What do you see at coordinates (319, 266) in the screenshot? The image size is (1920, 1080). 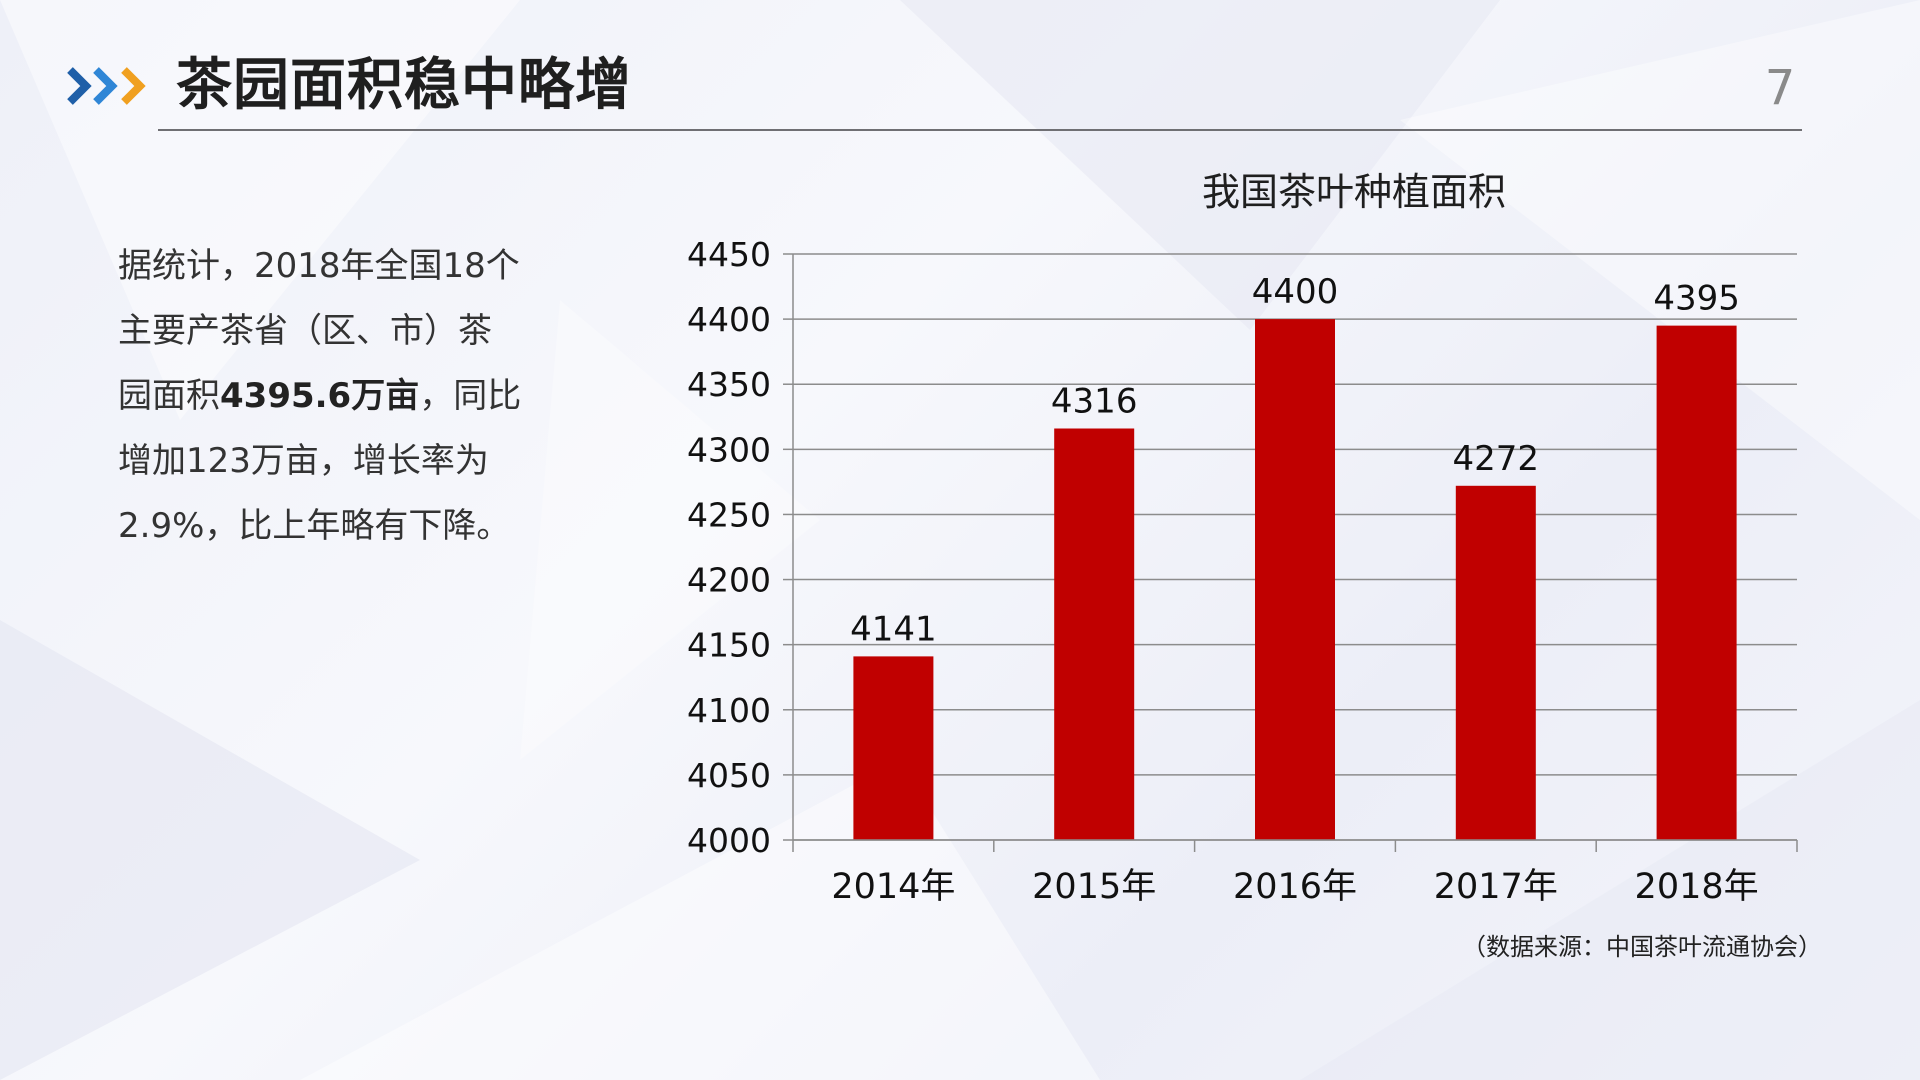 I see `summary-line-1: 据统计，2018年全国18个` at bounding box center [319, 266].